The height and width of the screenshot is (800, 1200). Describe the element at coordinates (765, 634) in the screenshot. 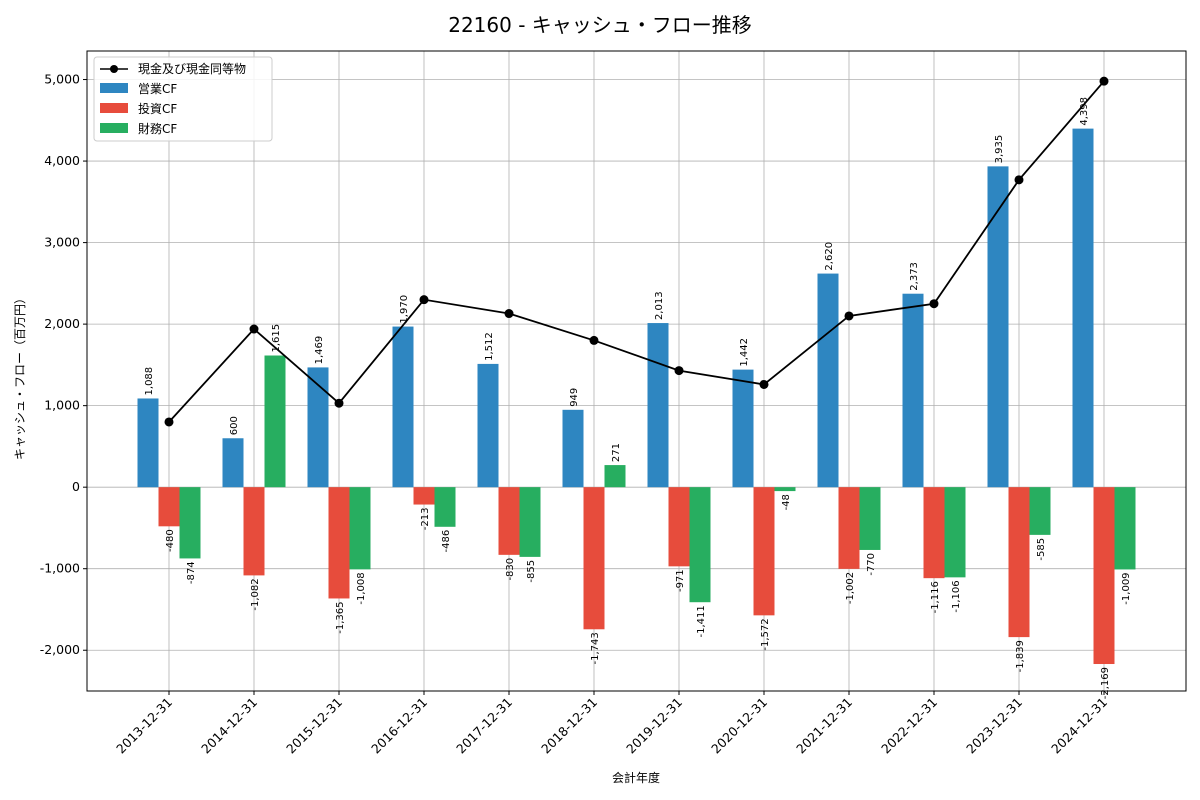

I see `data-label-investing-cf: -1,572` at that location.